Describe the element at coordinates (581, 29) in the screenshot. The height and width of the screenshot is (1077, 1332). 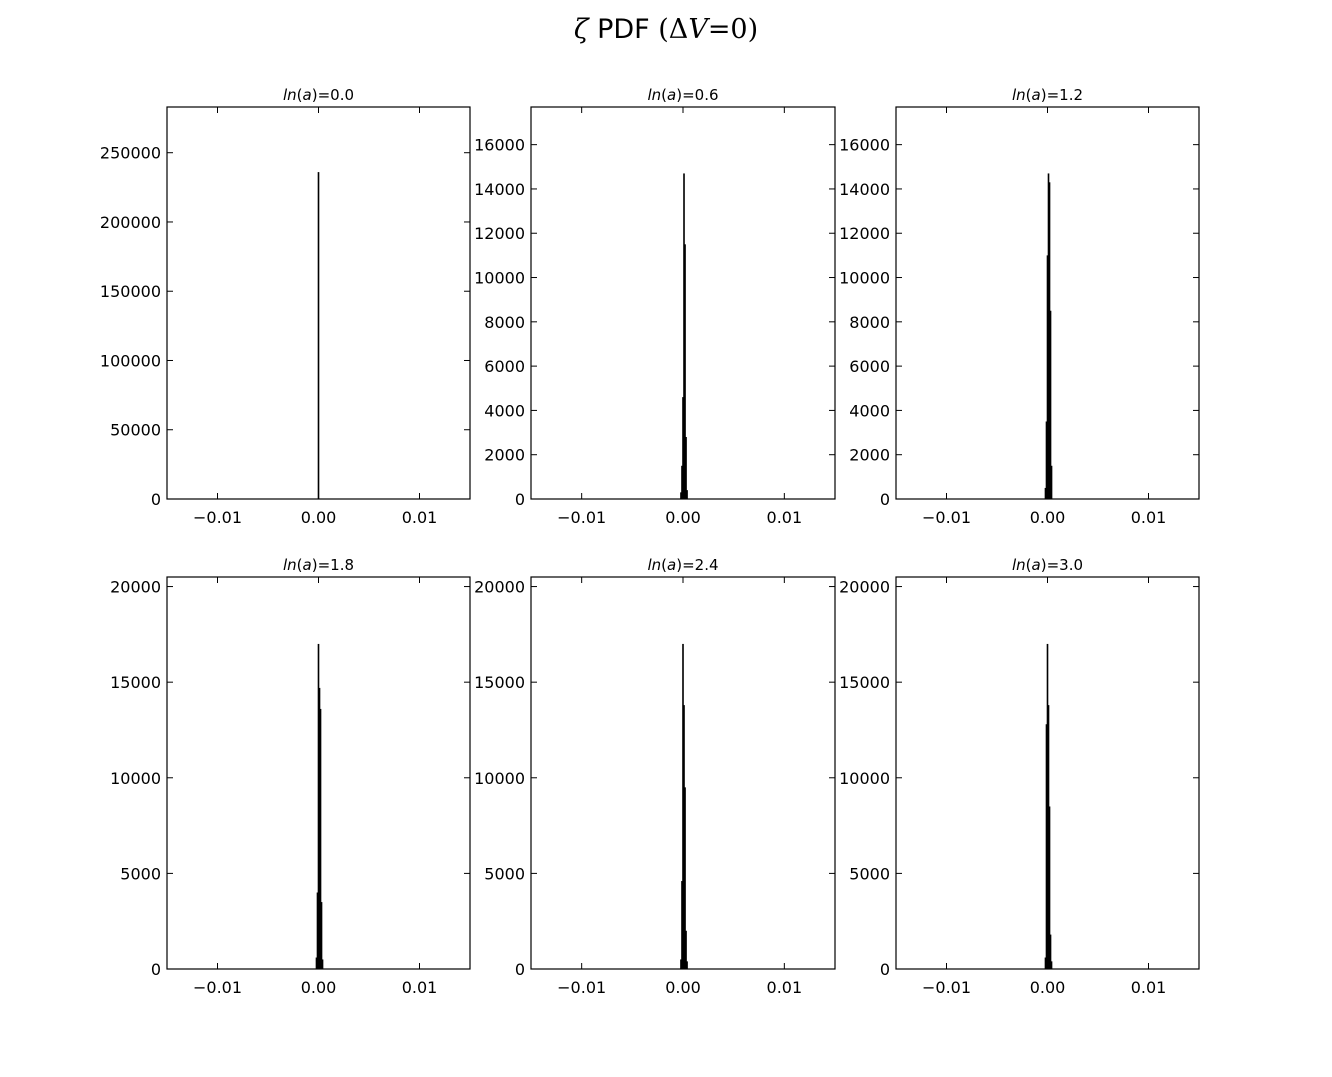
I see `title-symbol: ζ` at that location.